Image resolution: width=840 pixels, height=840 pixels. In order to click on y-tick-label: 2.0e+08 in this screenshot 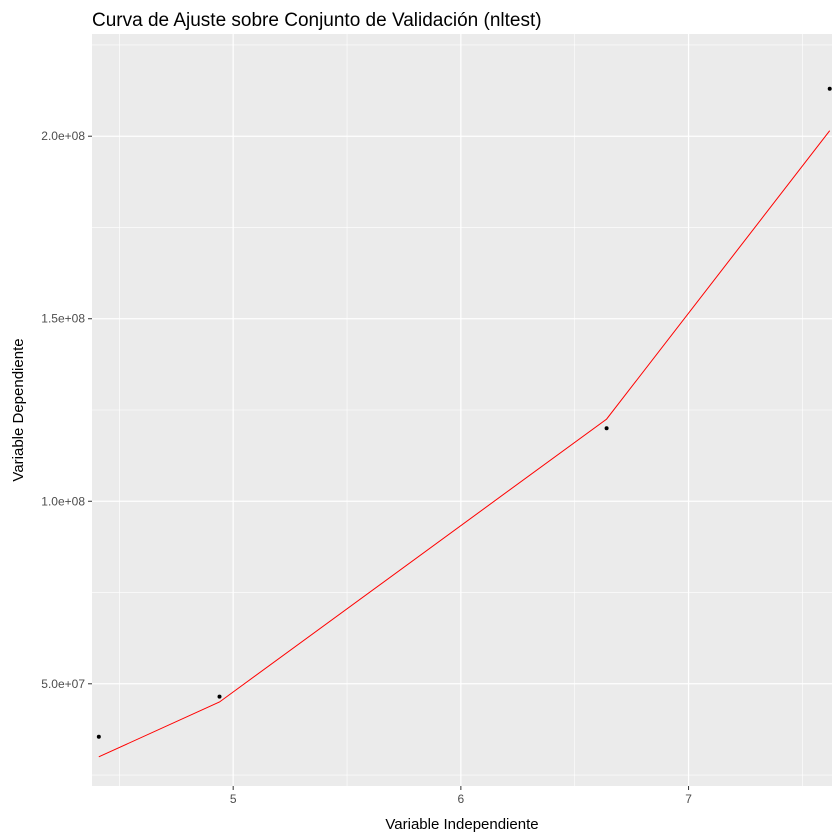, I will do `click(63, 136)`.